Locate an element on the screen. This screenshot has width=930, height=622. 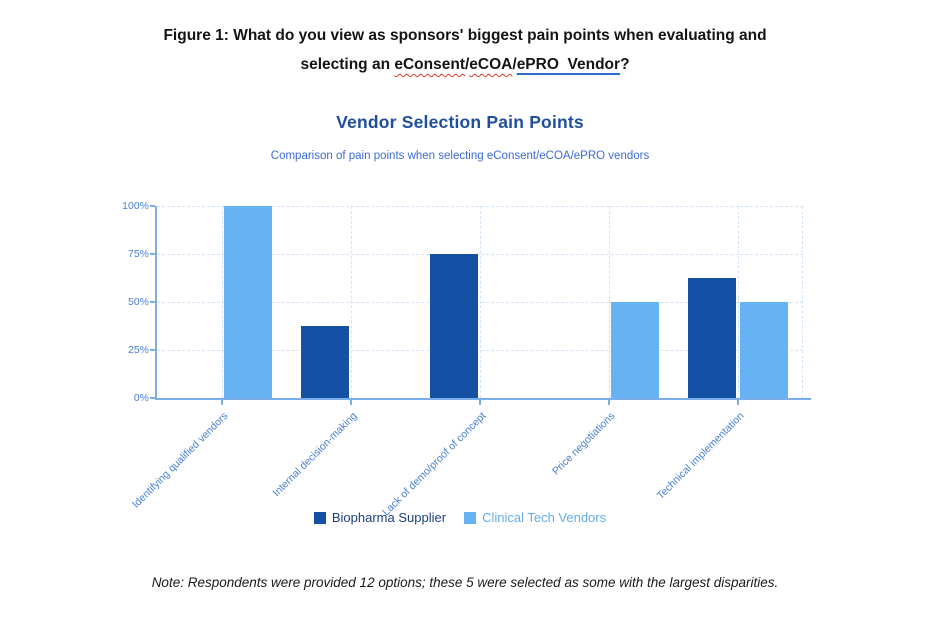
chart-legend: Biopharma Supplier Clinical Tech Vendors is located at coordinates (460, 517).